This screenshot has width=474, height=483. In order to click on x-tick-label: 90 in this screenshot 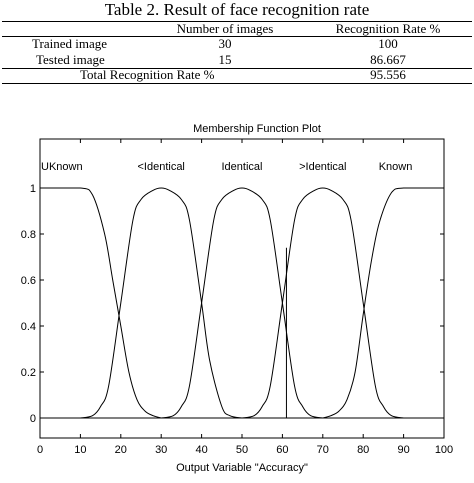, I will do `click(403, 450)`.